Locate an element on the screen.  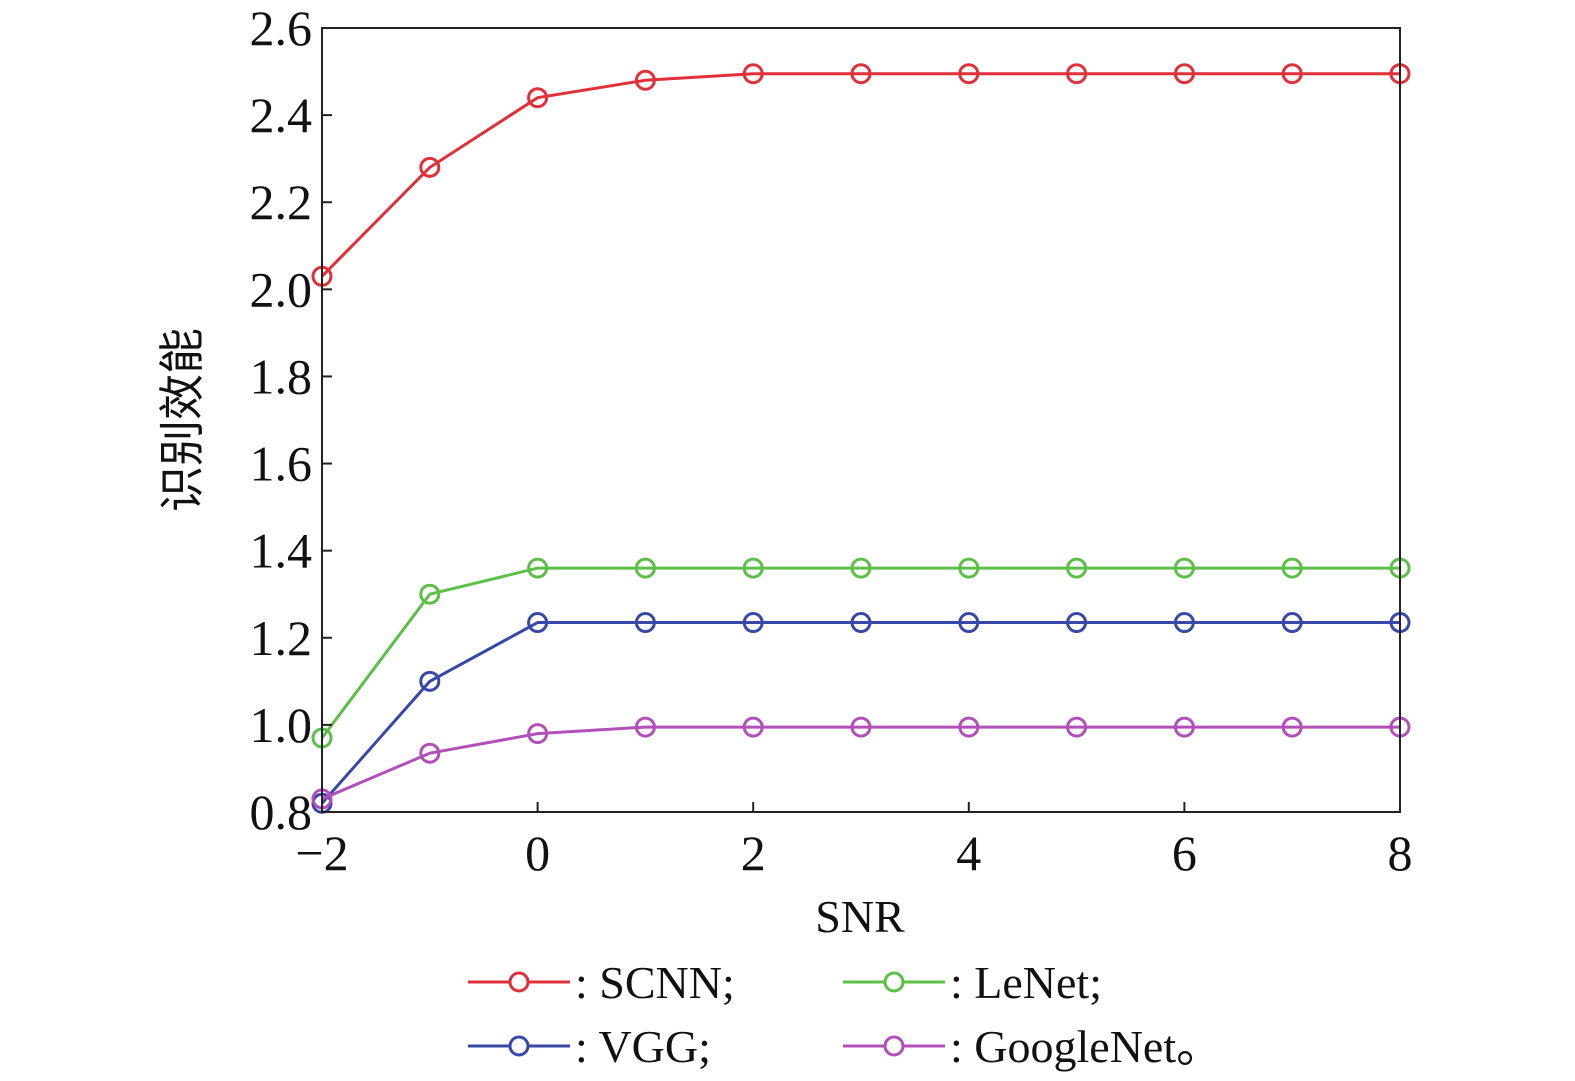
x-tick-label: 2 is located at coordinates (753, 853).